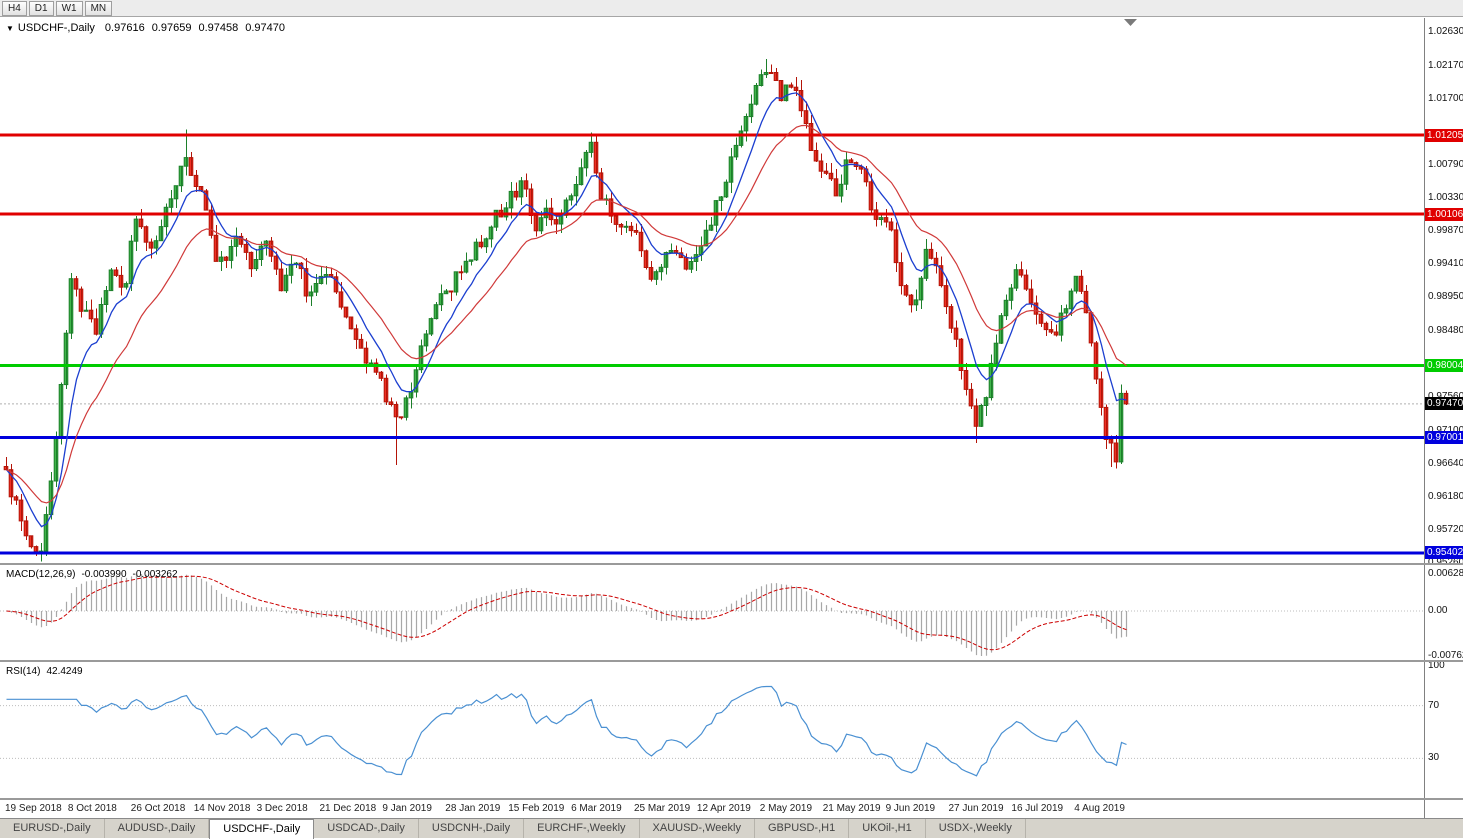 The image size is (1463, 839). I want to click on time-axis-label: 27 Jun 2019, so click(976, 808).